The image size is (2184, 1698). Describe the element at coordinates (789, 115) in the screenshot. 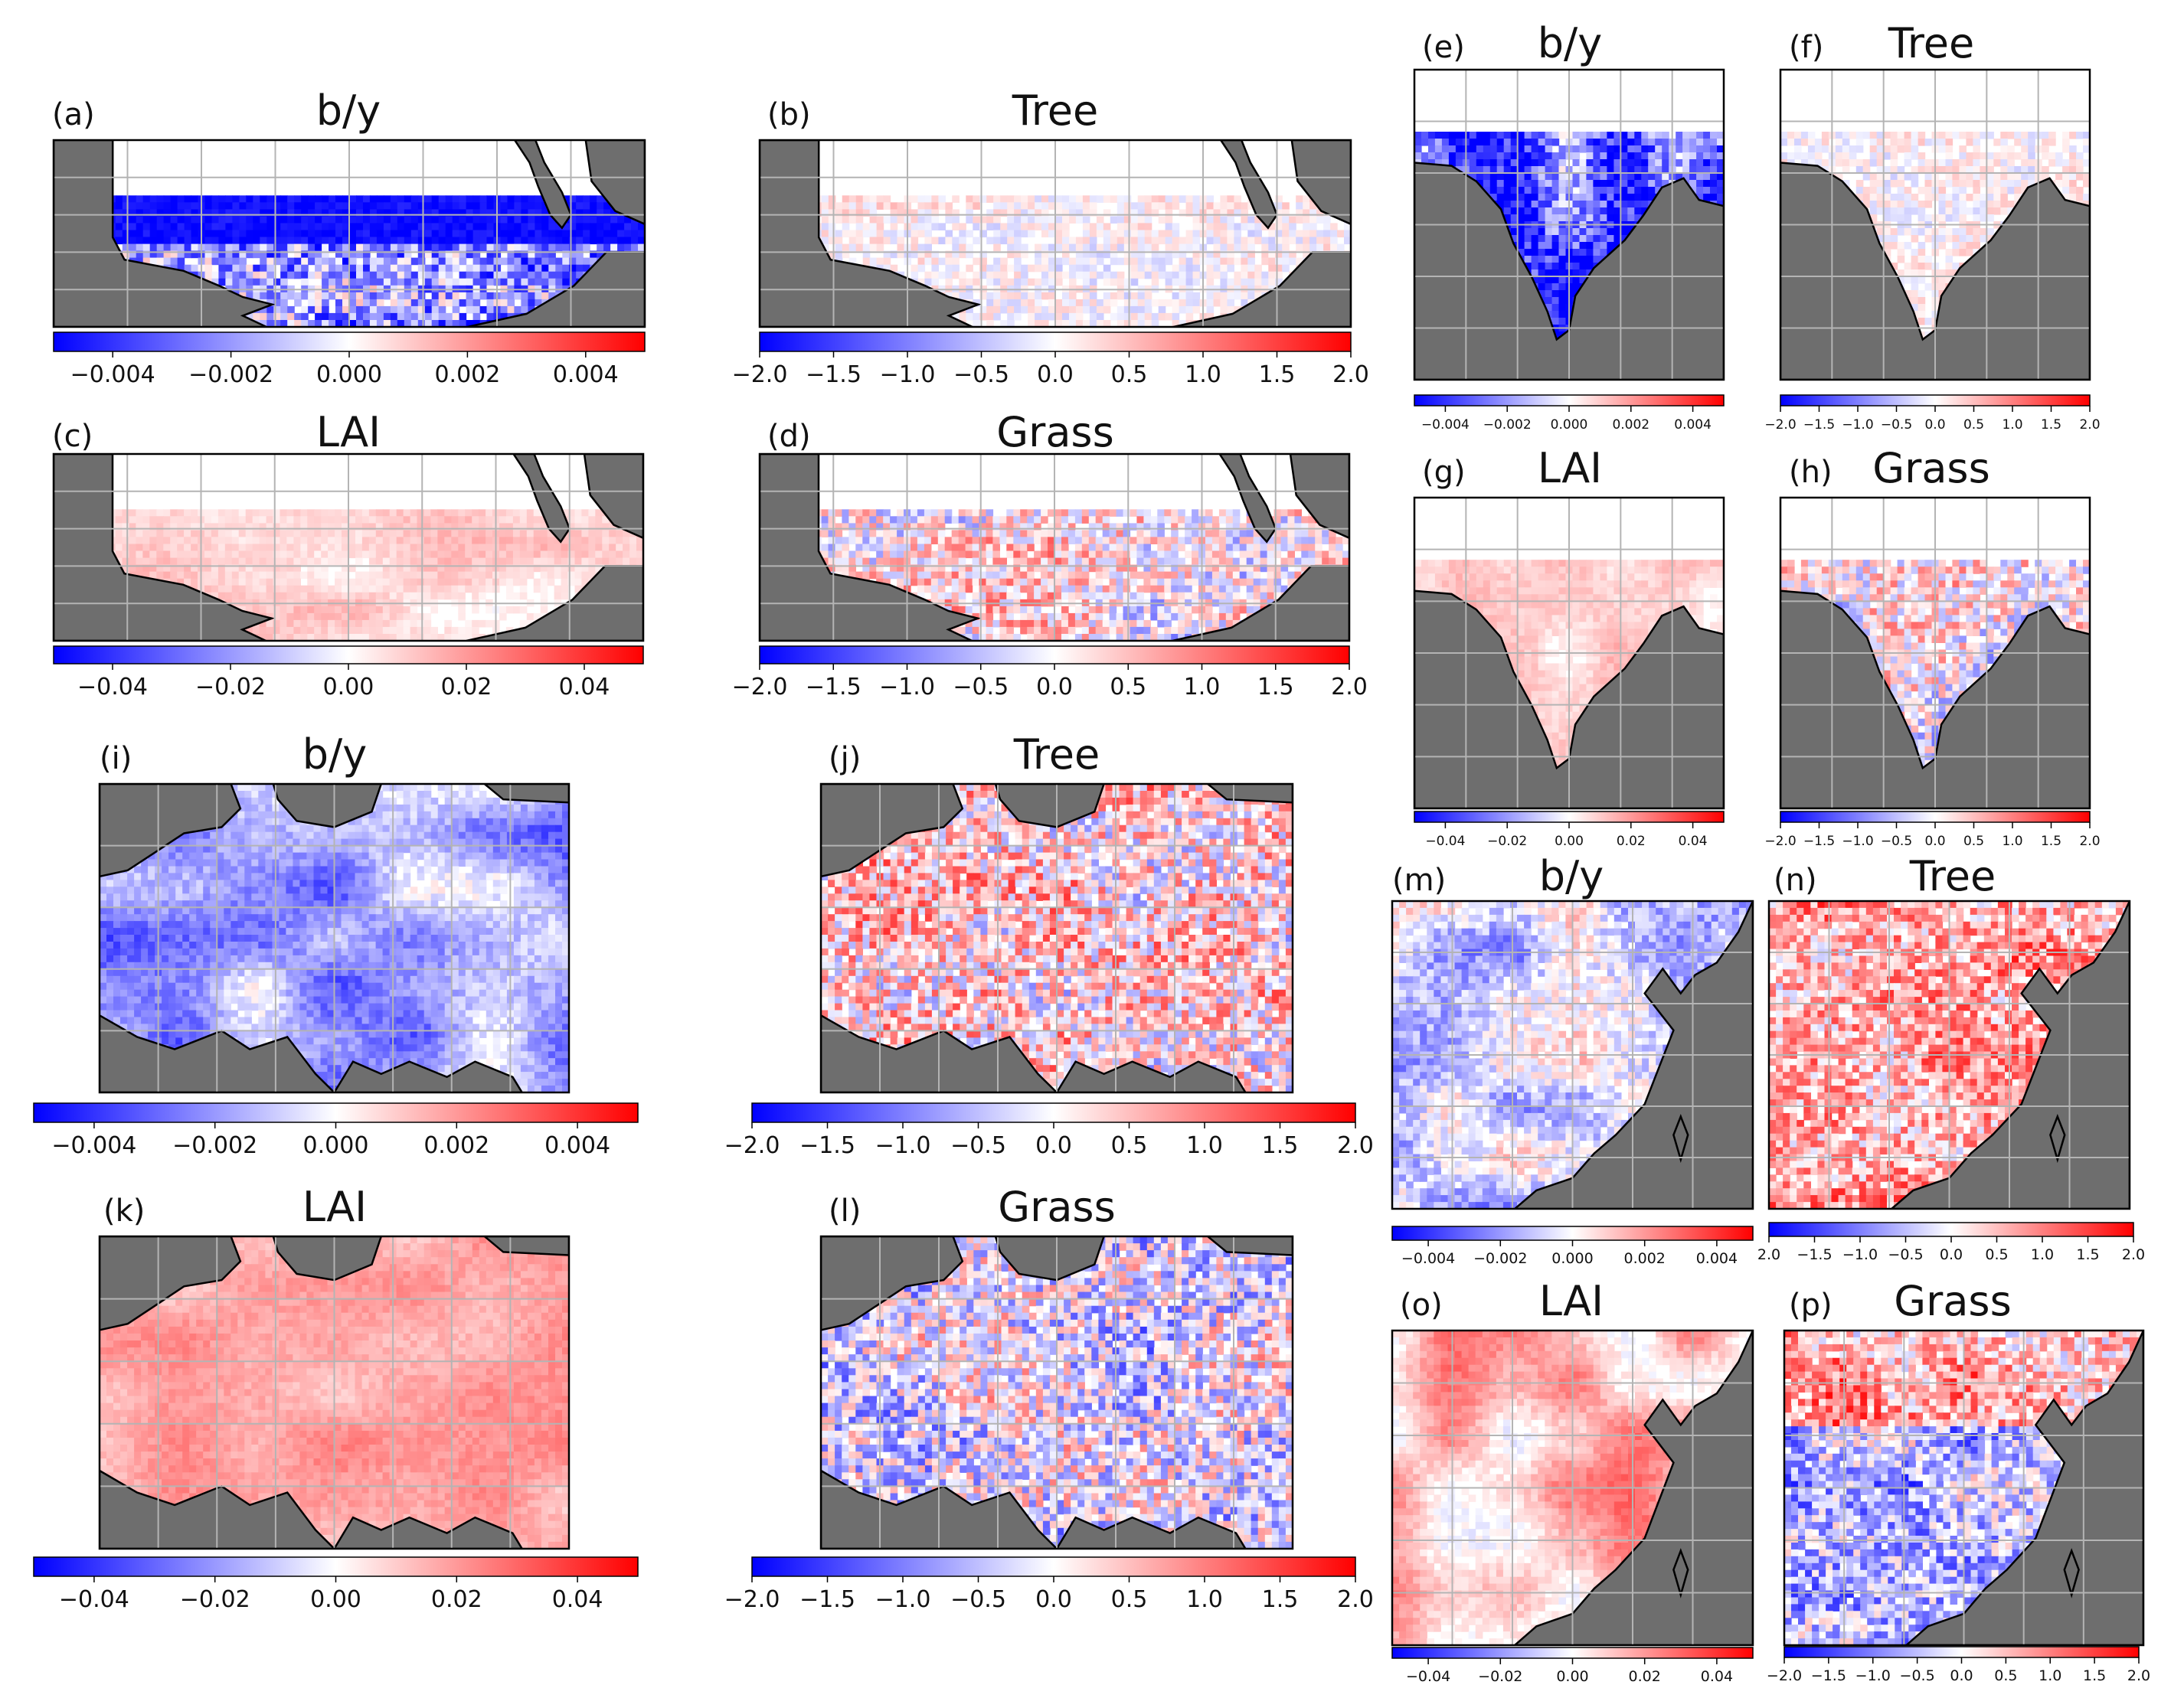

I see `panel-label: (b)` at that location.